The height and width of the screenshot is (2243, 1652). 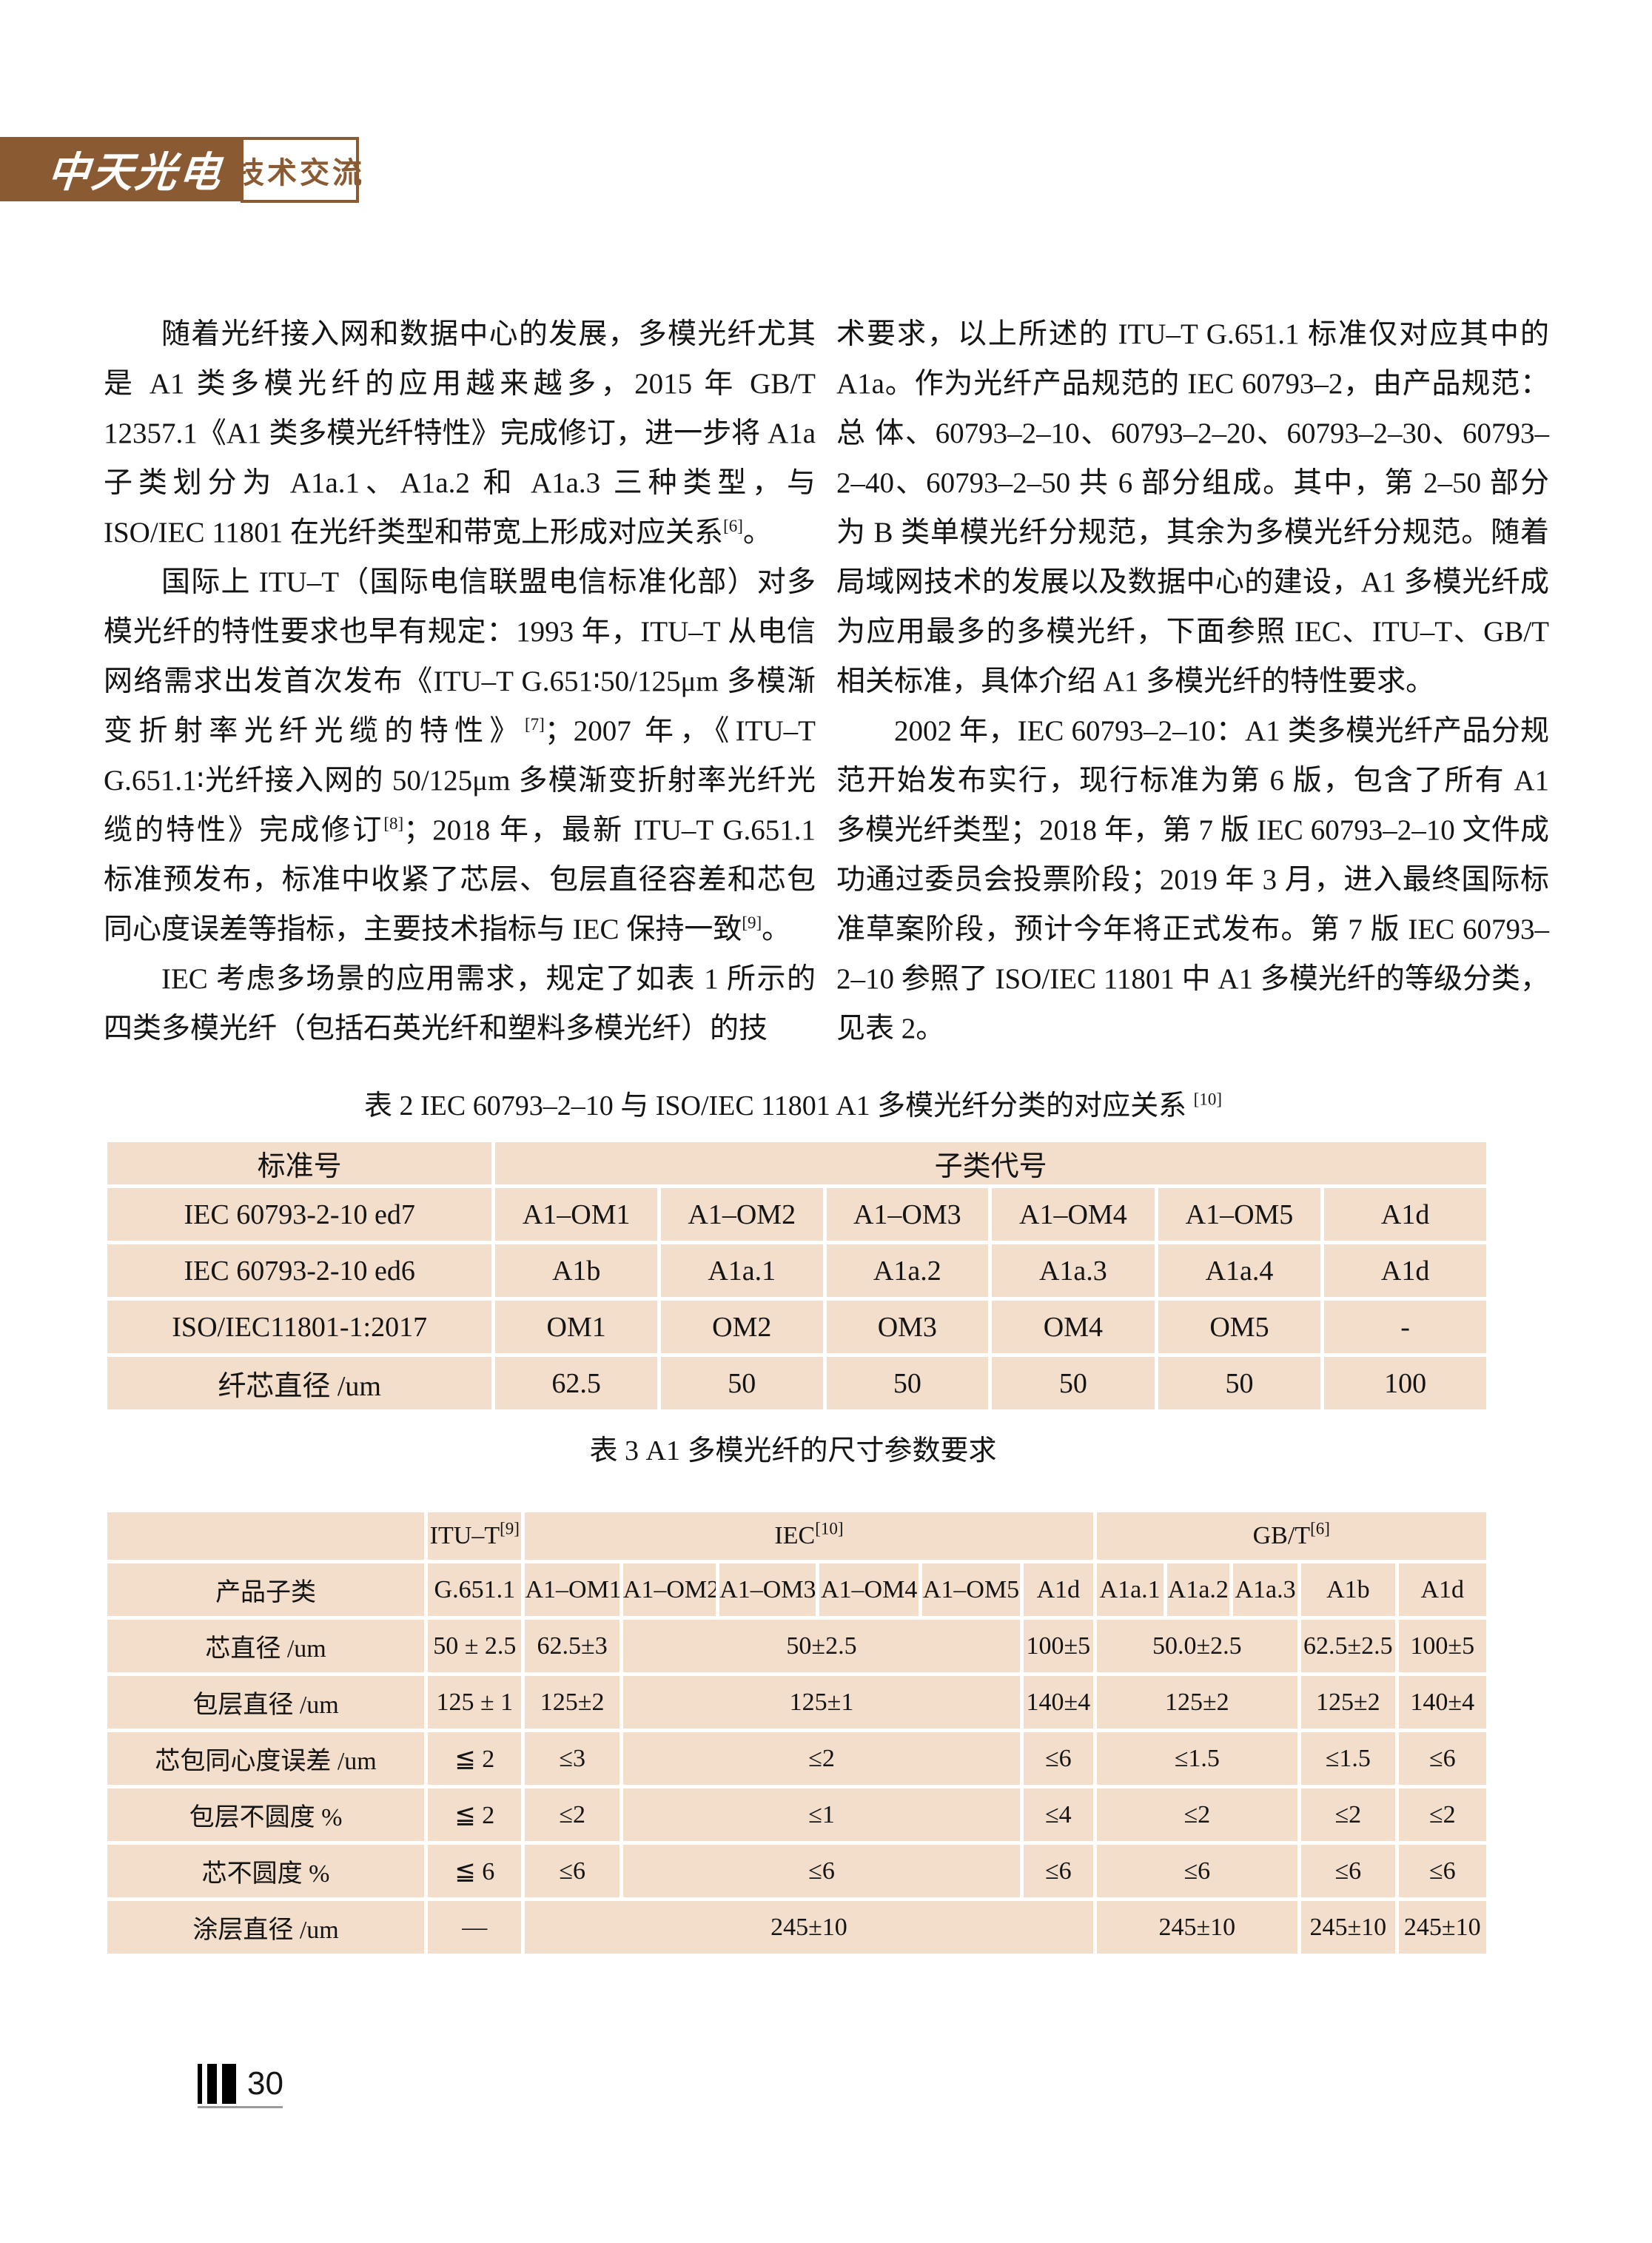 What do you see at coordinates (266, 1758) in the screenshot?
I see `row-label-cell: 芯包同心度误差 /um` at bounding box center [266, 1758].